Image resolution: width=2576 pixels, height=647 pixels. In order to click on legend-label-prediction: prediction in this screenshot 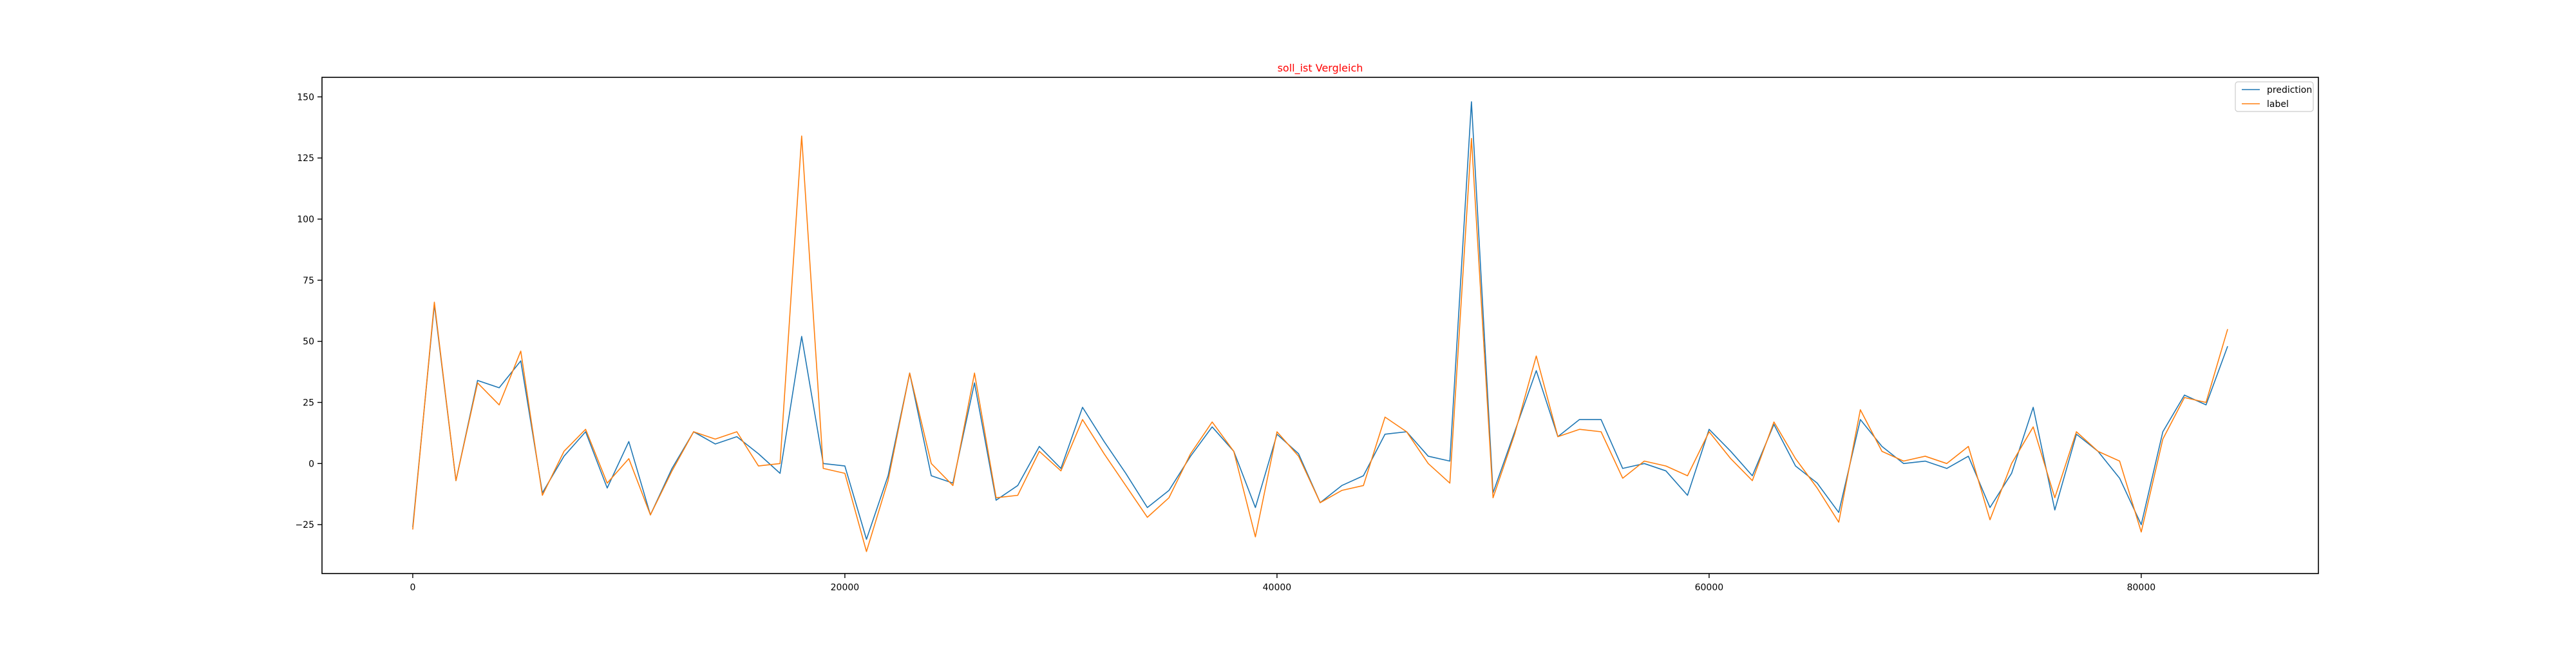, I will do `click(2289, 90)`.